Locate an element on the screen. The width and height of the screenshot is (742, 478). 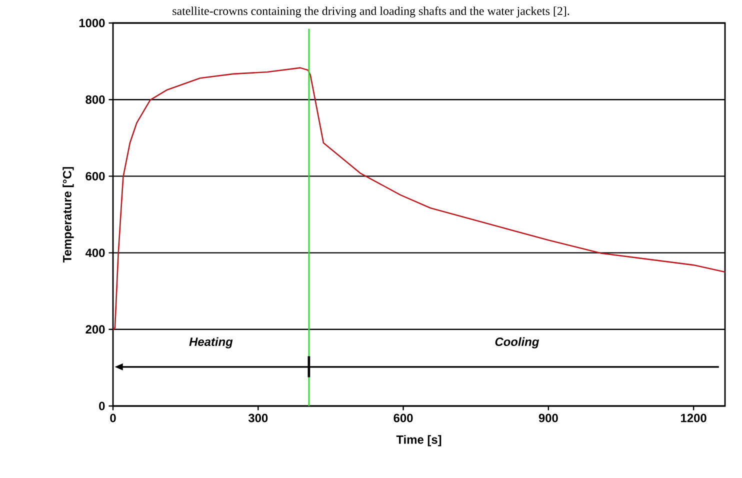
y-tick-label: 0 is located at coordinates (102, 406).